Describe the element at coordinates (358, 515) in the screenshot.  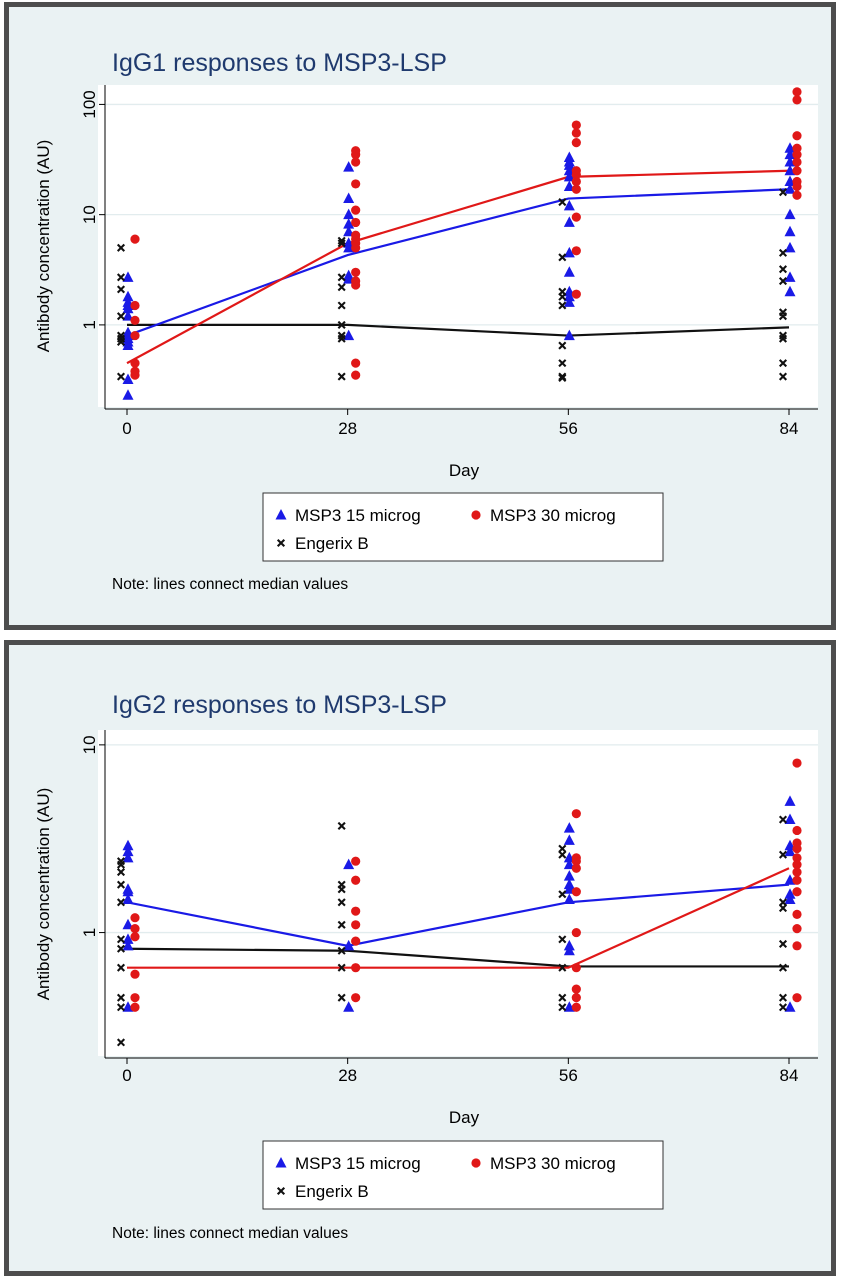
I see `legend-label-msp3-15: MSP3 15 microg` at that location.